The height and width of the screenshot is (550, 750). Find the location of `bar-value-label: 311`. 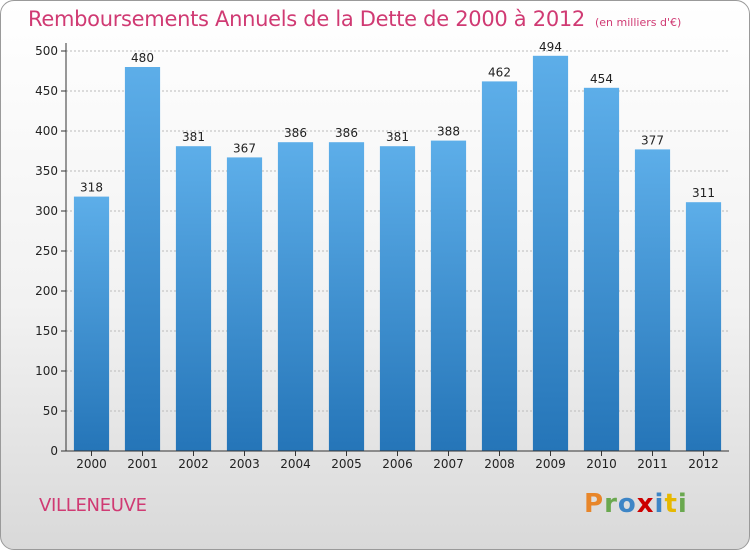

bar-value-label: 311 is located at coordinates (703, 193).